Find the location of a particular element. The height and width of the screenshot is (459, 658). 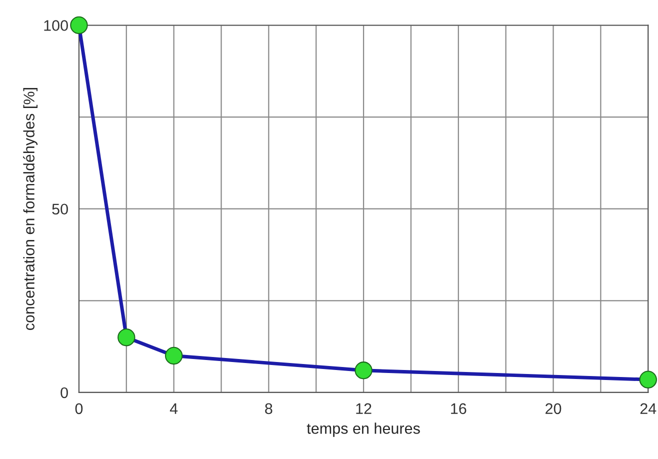

x-tick-label: 8 is located at coordinates (268, 408).